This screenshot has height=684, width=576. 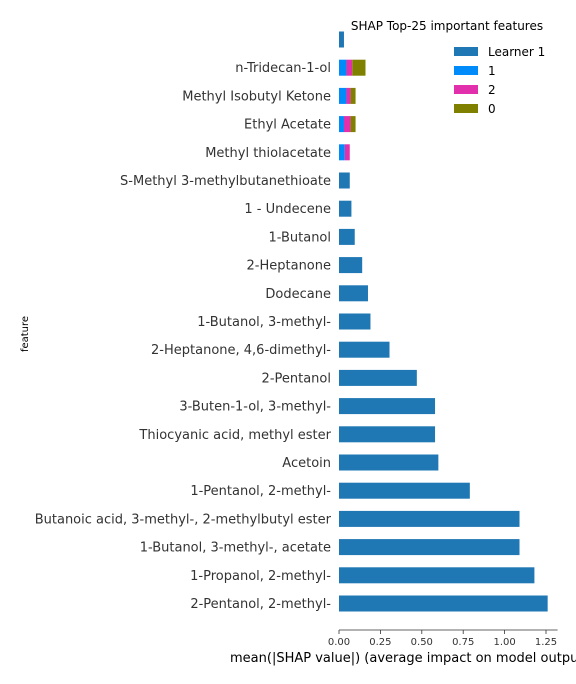 I want to click on legend-label: 2, so click(x=492, y=90).